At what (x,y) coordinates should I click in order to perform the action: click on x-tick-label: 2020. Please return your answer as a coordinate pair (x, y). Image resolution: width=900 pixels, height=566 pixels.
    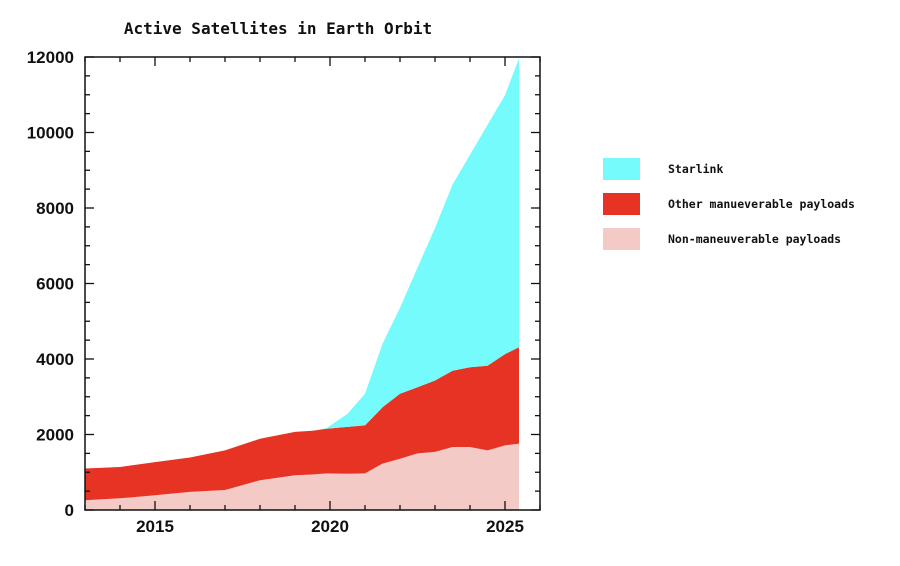
    Looking at the image, I should click on (330, 526).